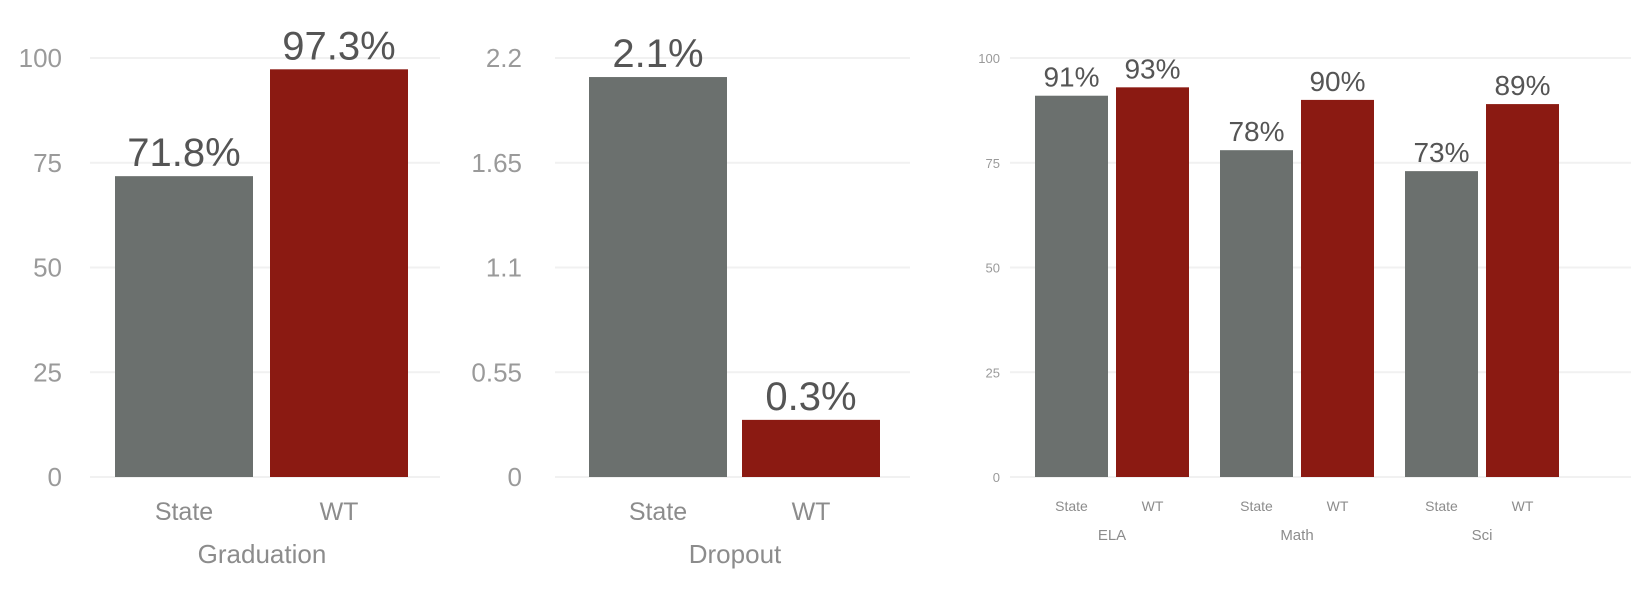 The height and width of the screenshot is (590, 1631). I want to click on group-label: Sci, so click(1482, 535).